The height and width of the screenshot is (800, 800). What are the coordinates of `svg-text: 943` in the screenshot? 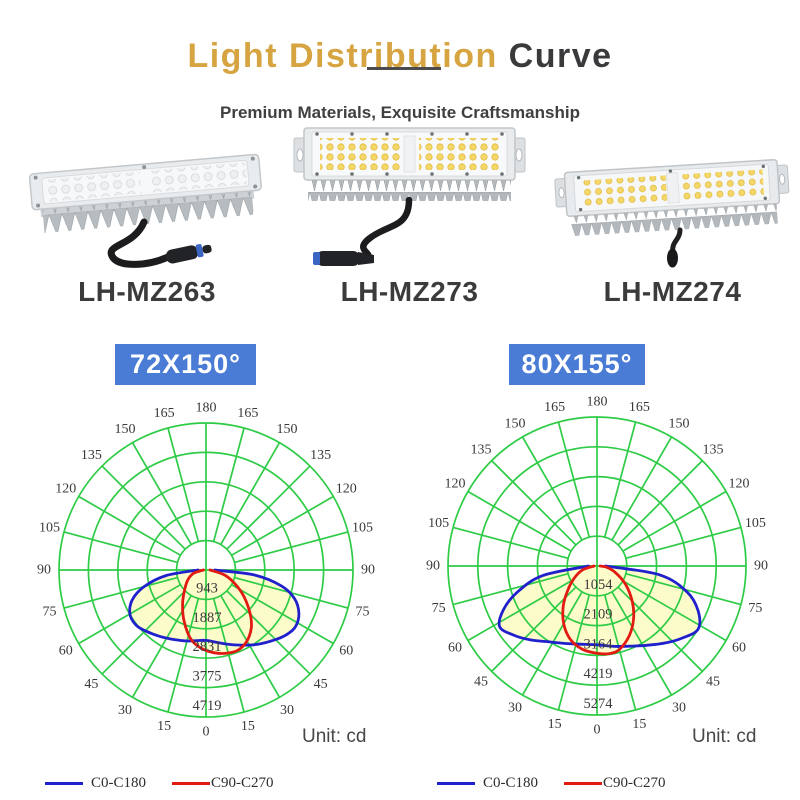 It's located at (207, 588).